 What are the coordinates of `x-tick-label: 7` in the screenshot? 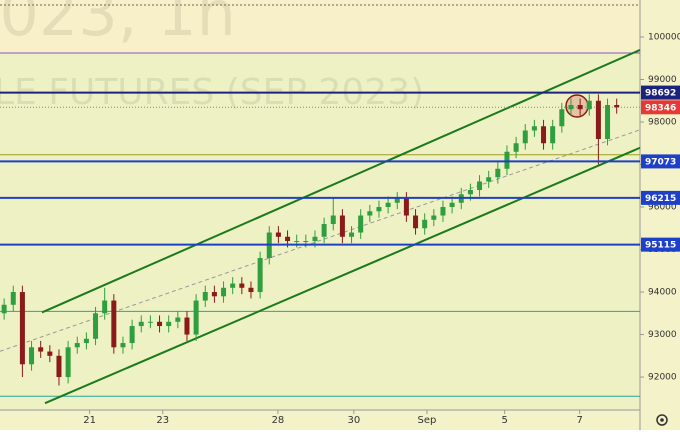 It's located at (579, 420).